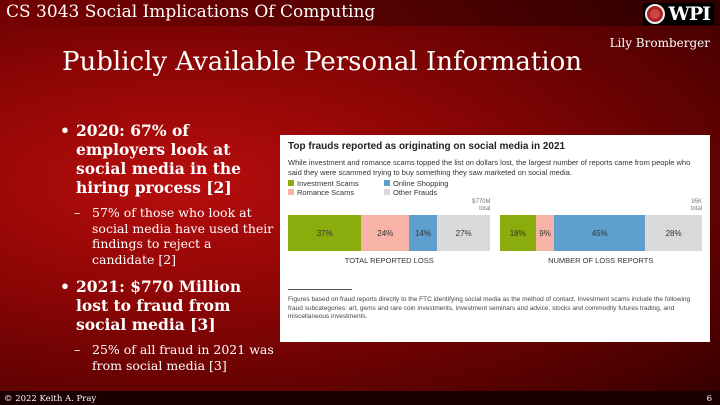 This screenshot has height=405, width=720. I want to click on legend-label: Romance Scams, so click(326, 192).